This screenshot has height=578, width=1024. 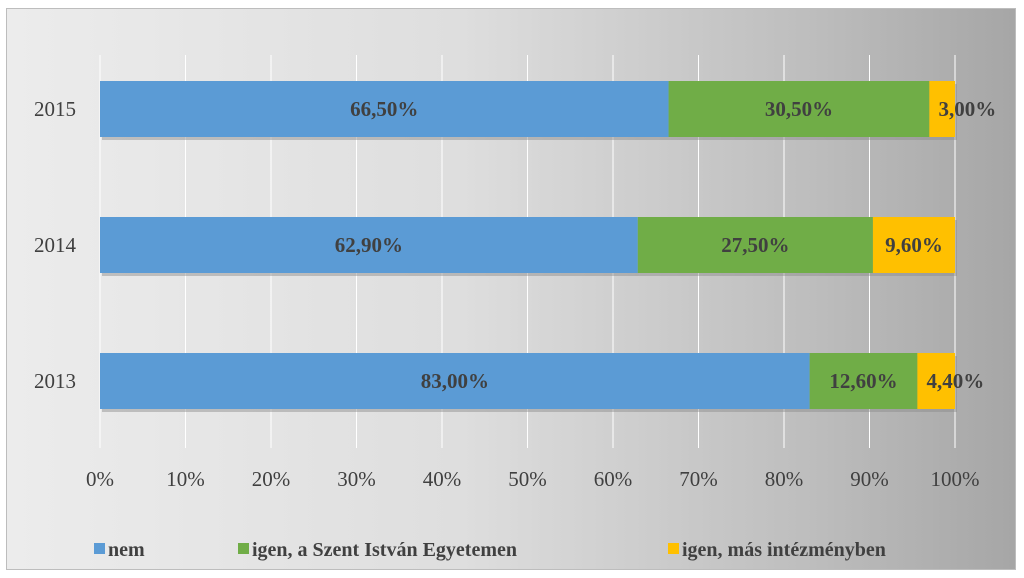 I want to click on data-label: 4,40%, so click(x=956, y=381).